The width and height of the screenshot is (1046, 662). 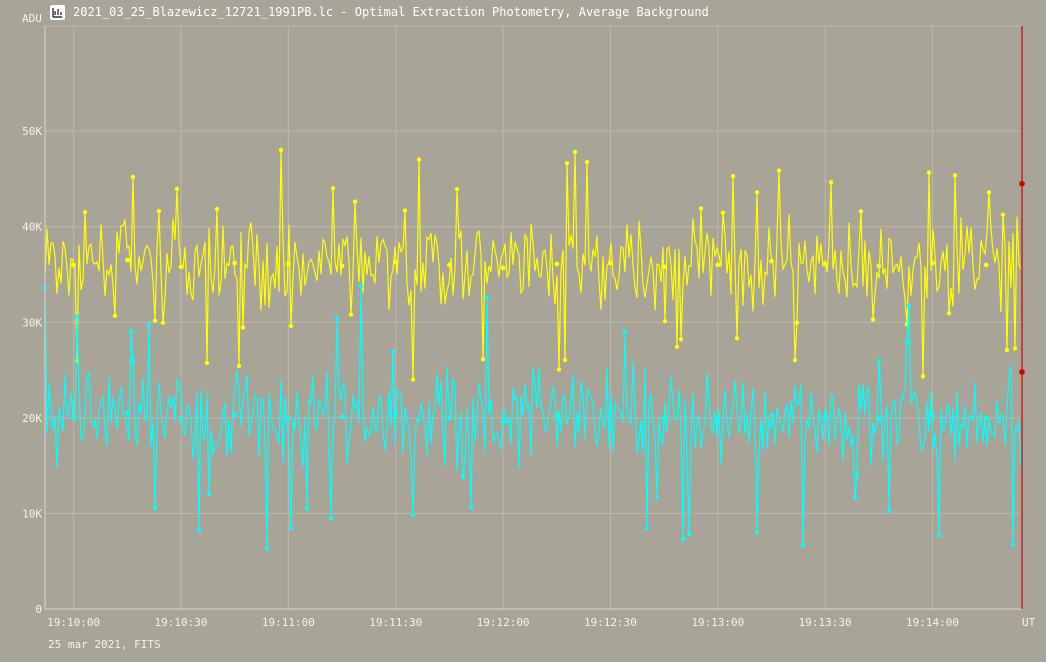 I want to click on y-tick-label: 0, so click(x=38, y=609).